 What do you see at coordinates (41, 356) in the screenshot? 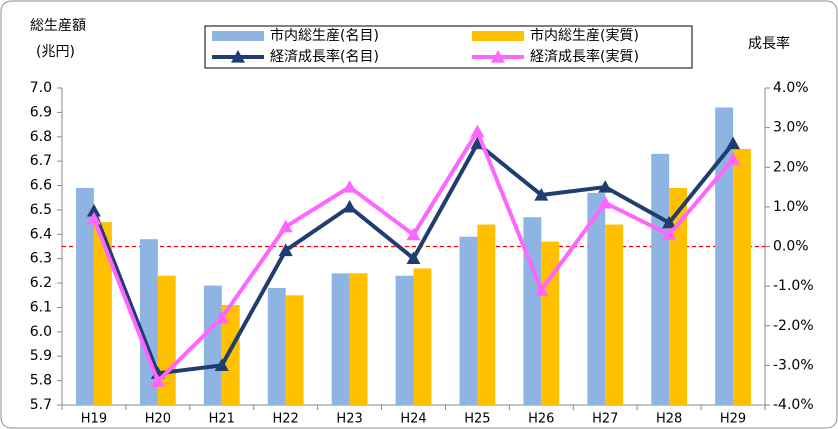
I see `y-tick-label: 5.9` at bounding box center [41, 356].